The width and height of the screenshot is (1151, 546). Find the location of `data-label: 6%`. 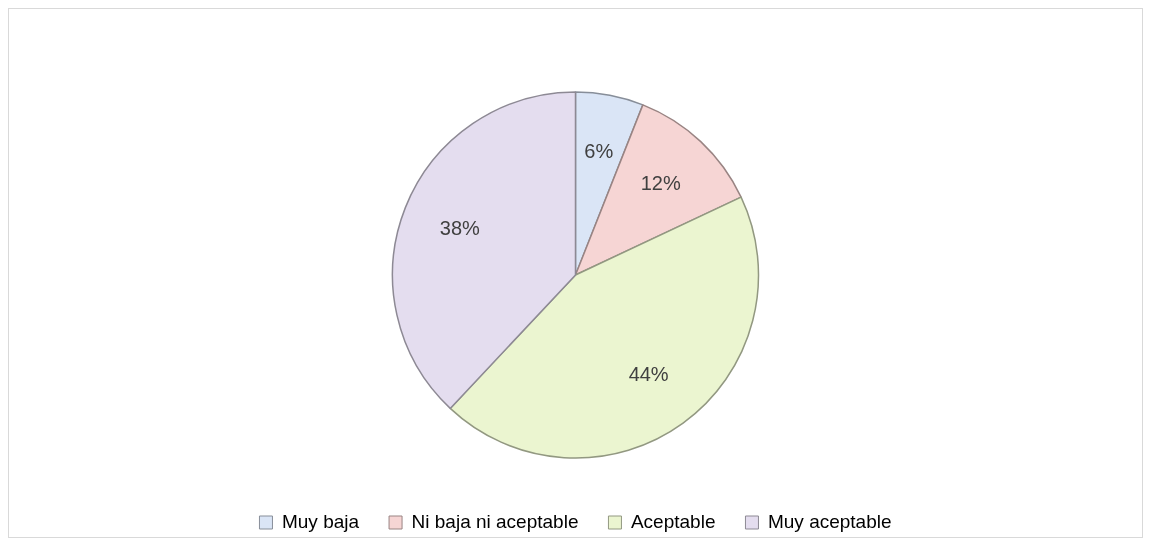

data-label: 6% is located at coordinates (599, 151).